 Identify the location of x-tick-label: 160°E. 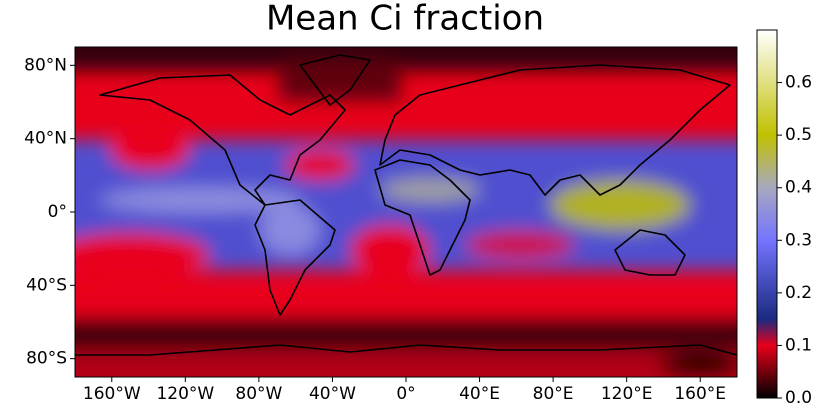
(700, 394).